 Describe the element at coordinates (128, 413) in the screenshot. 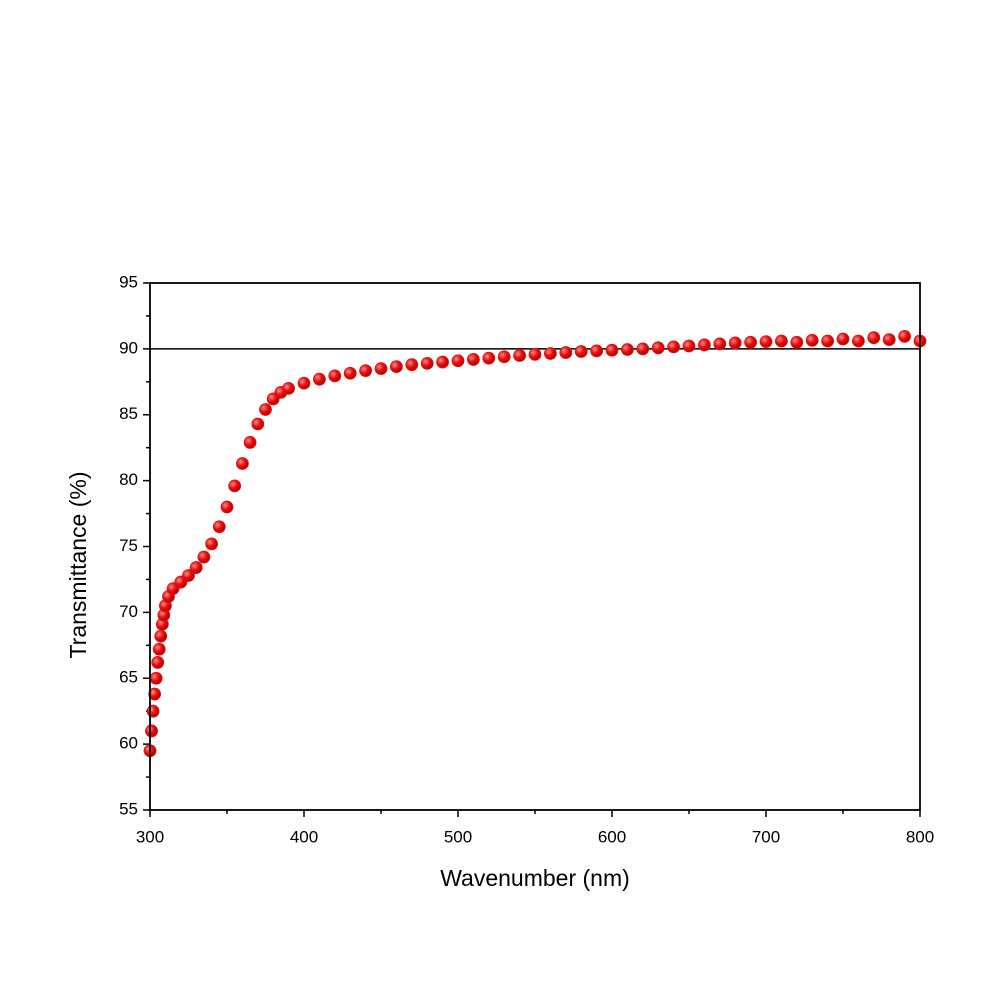

I see `y-tick-label: 85` at that location.